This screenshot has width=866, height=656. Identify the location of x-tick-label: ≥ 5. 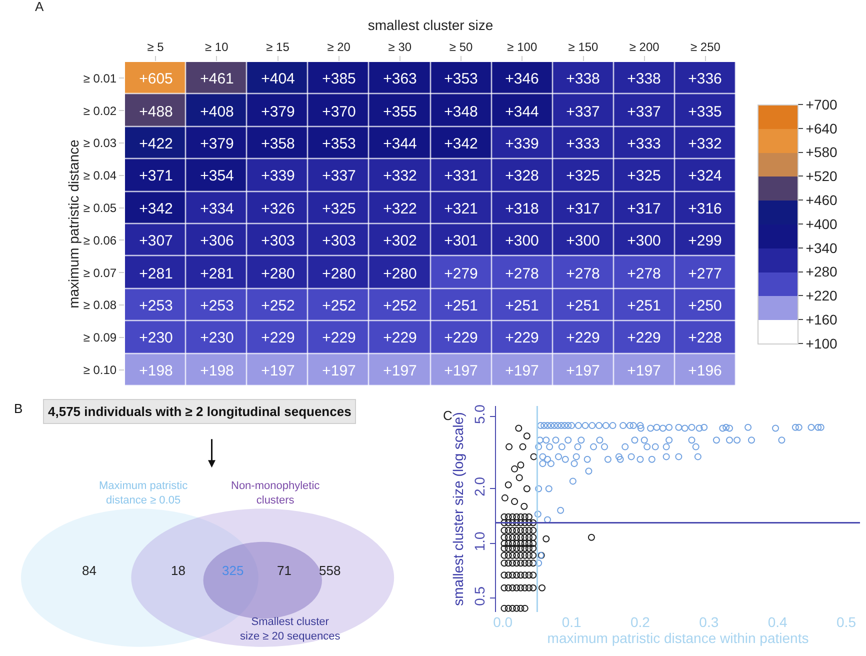
(155, 47).